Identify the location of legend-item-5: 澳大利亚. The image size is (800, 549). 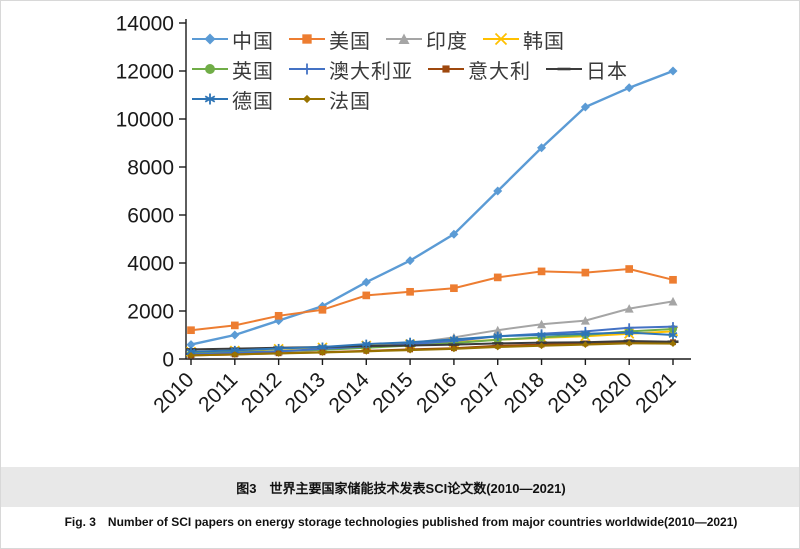
(350, 69).